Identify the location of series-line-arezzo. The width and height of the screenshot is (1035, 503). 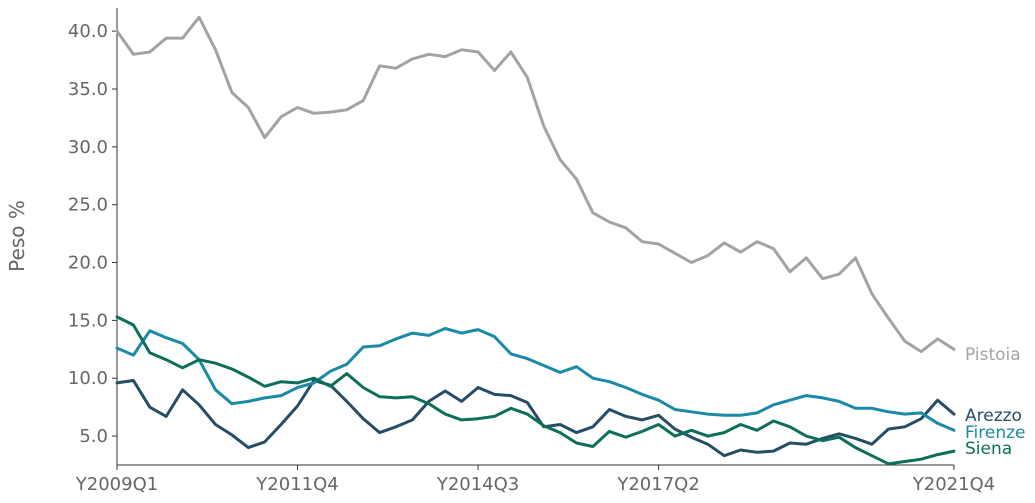
(535, 418).